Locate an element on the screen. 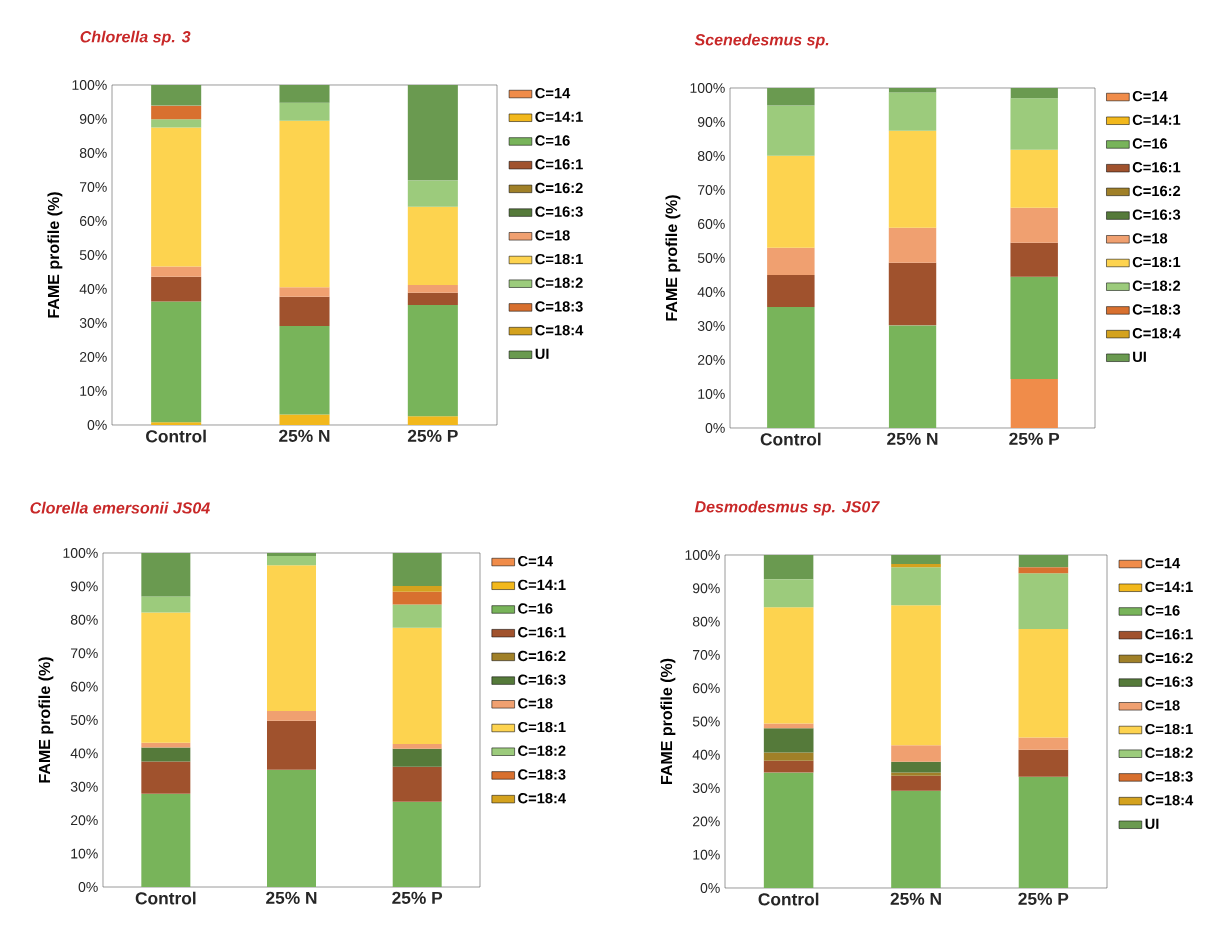 The image size is (1219, 941). legend-label: C=16 is located at coordinates (1162, 610).